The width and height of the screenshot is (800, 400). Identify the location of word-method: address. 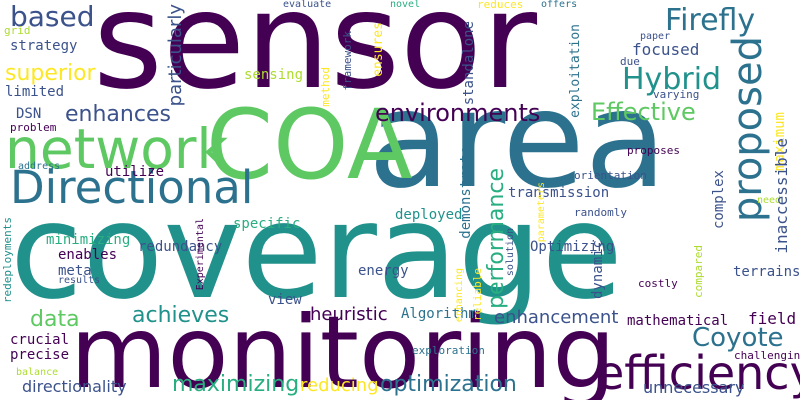
(39, 166).